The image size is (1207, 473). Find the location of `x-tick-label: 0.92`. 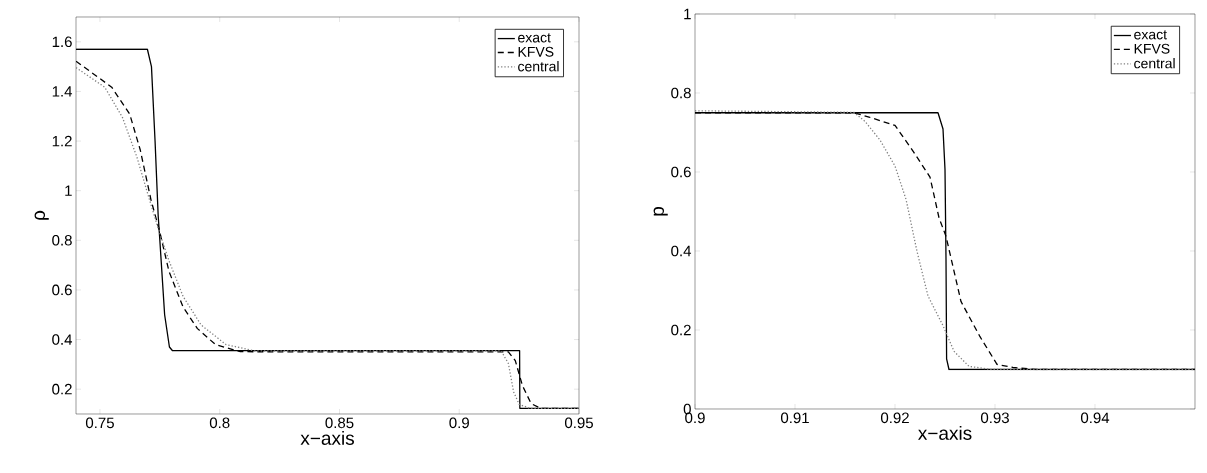

x-tick-label: 0.92 is located at coordinates (894, 418).